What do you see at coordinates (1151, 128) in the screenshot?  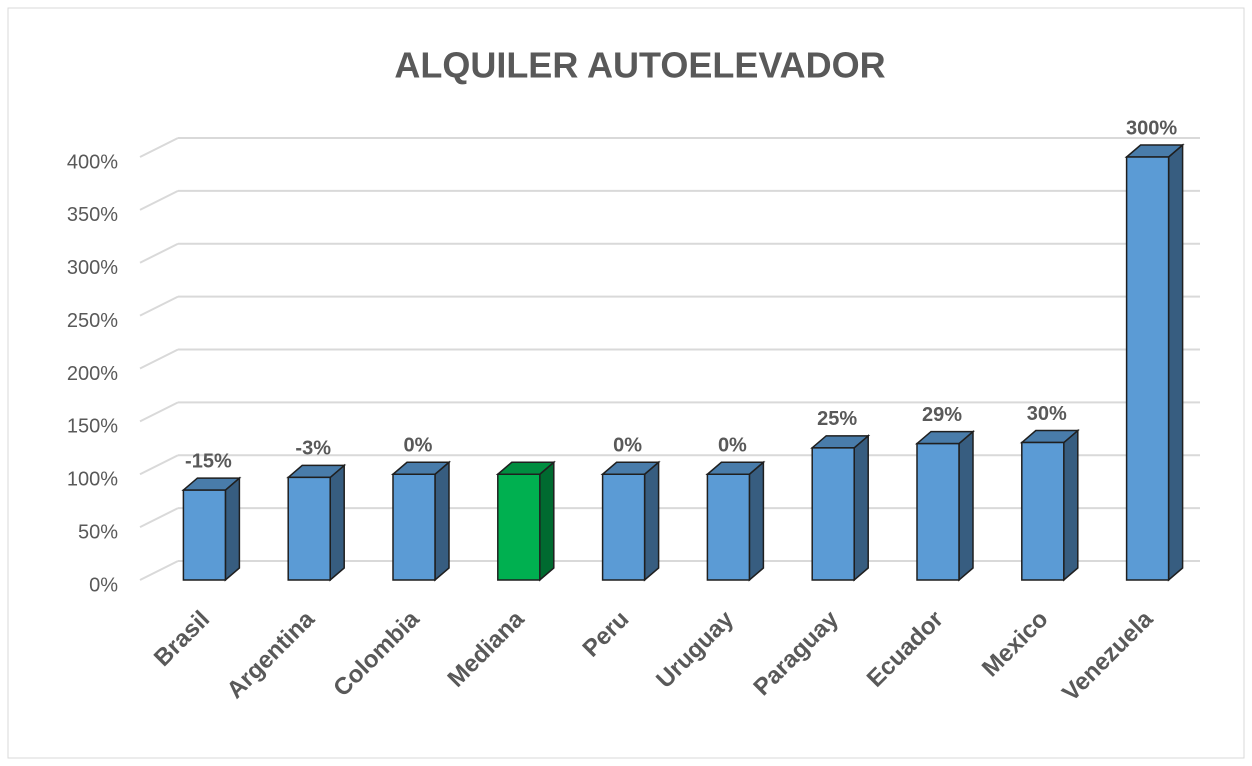 I see `data-label: 300%` at bounding box center [1151, 128].